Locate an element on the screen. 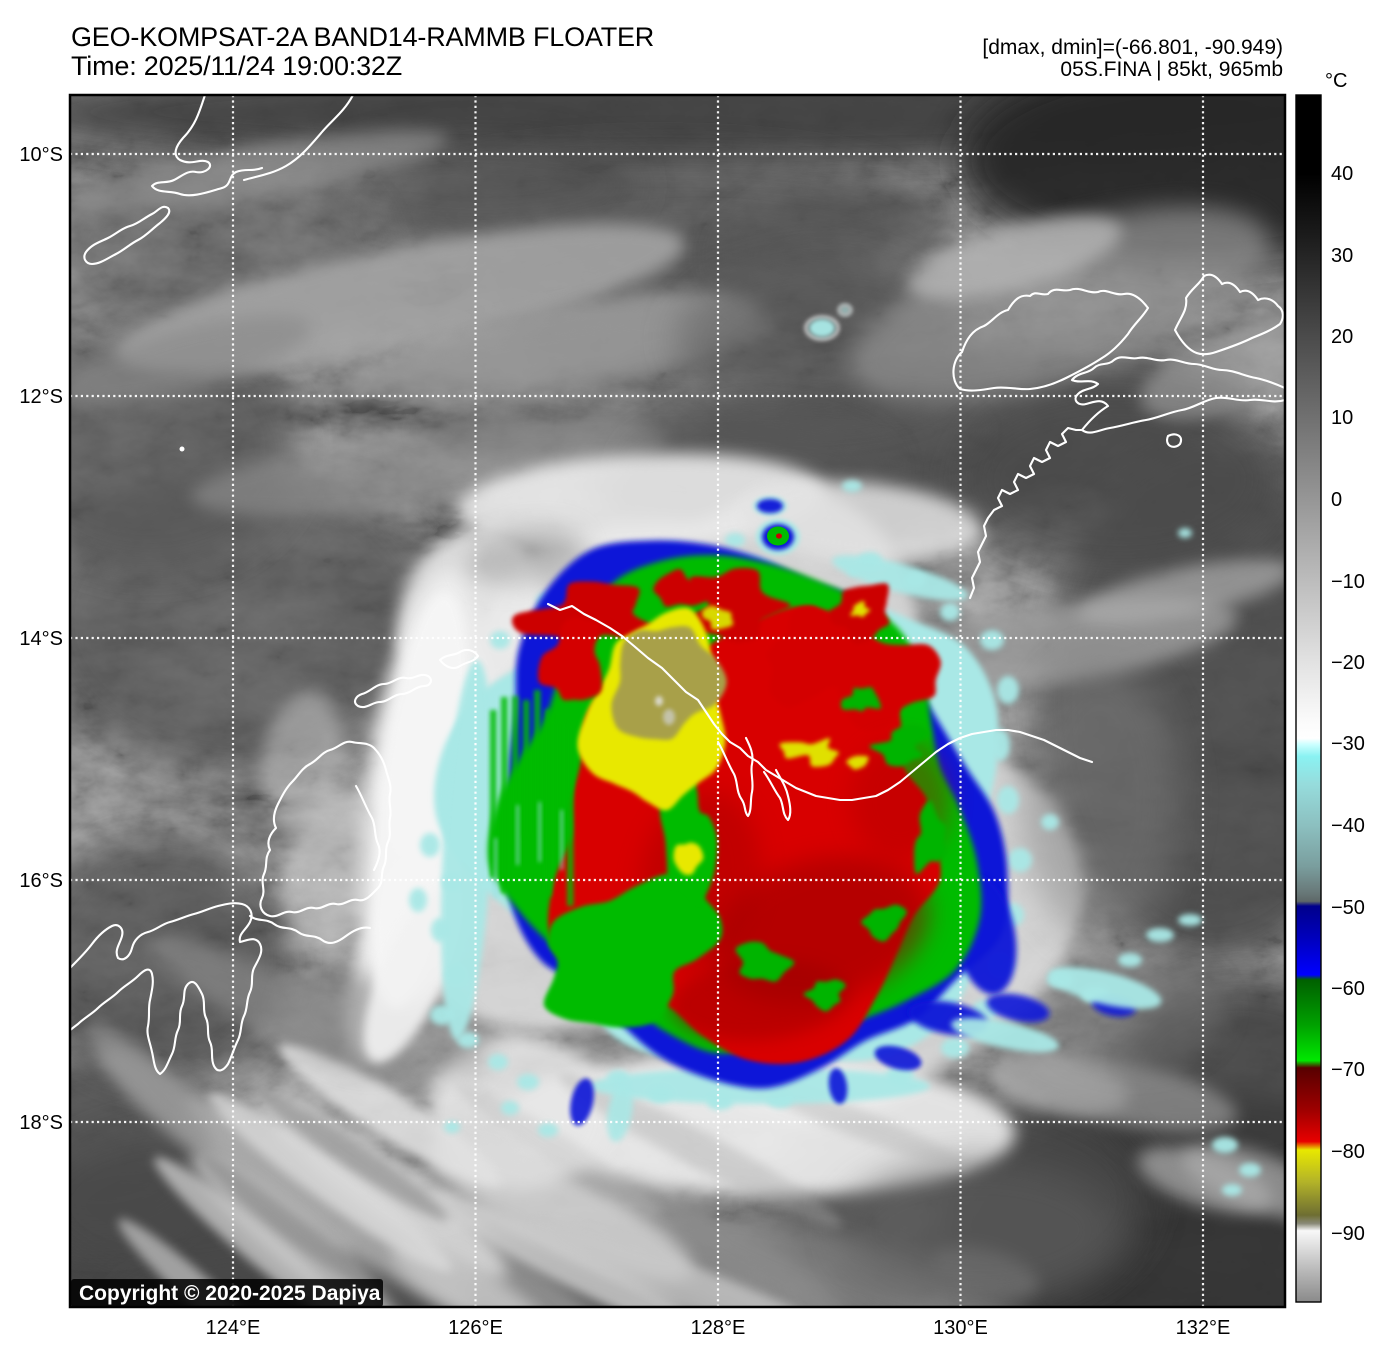 The height and width of the screenshot is (1364, 1388). svg-text: 10°S is located at coordinates (41, 155).